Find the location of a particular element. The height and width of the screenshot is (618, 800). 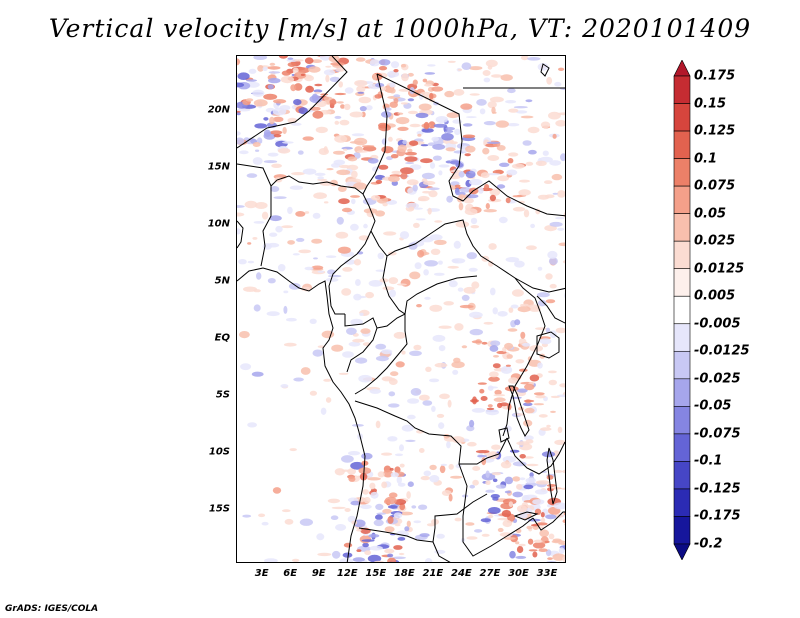

colorbar-tick-label: -0.2 is located at coordinates (708, 544).